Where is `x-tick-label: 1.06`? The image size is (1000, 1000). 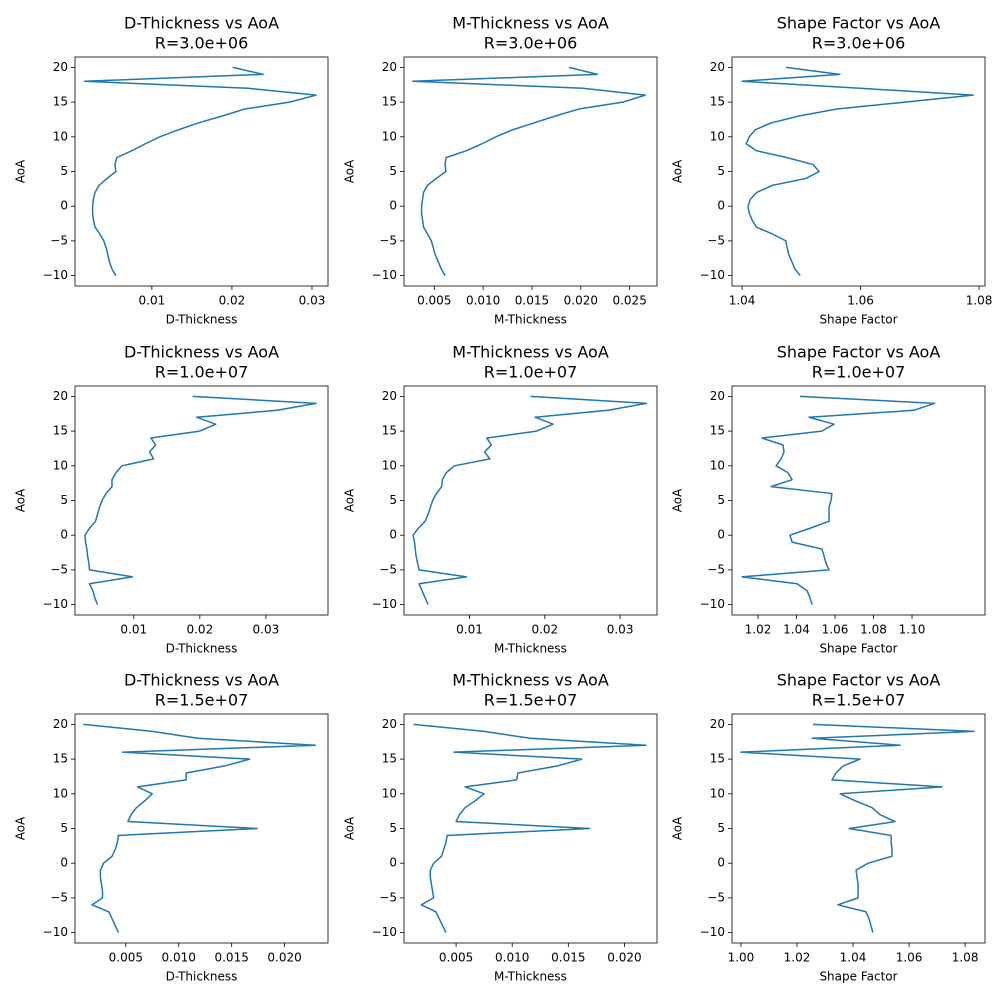 x-tick-label: 1.06 is located at coordinates (909, 958).